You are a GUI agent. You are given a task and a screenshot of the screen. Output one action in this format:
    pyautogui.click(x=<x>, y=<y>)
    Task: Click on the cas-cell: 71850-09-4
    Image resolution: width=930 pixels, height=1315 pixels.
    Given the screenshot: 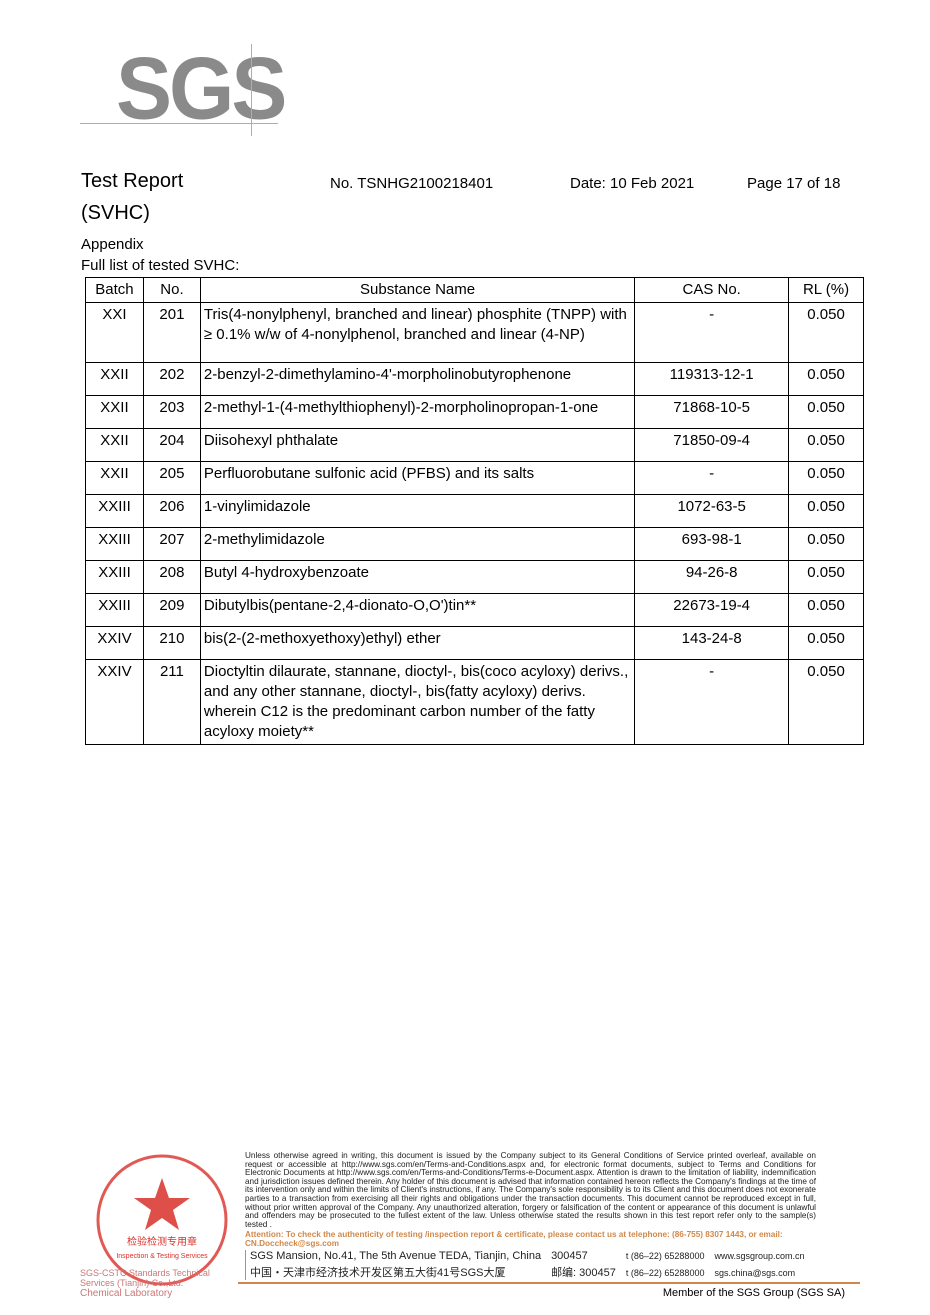 What is the action you would take?
    pyautogui.click(x=712, y=445)
    